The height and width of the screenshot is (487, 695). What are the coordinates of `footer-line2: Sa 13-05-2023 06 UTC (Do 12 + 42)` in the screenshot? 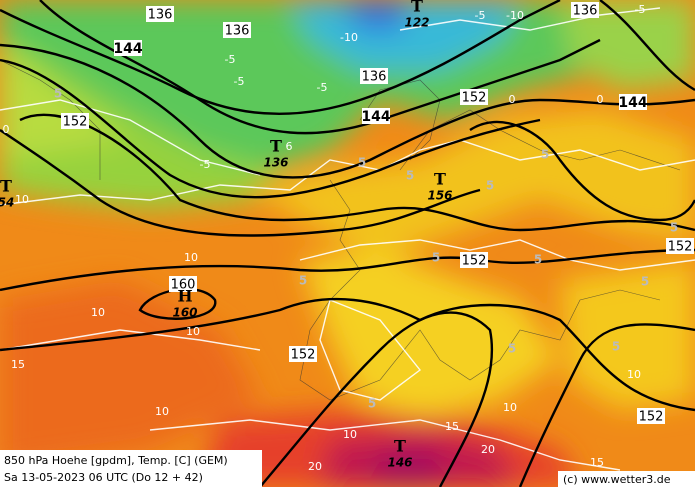 It's located at (103, 477).